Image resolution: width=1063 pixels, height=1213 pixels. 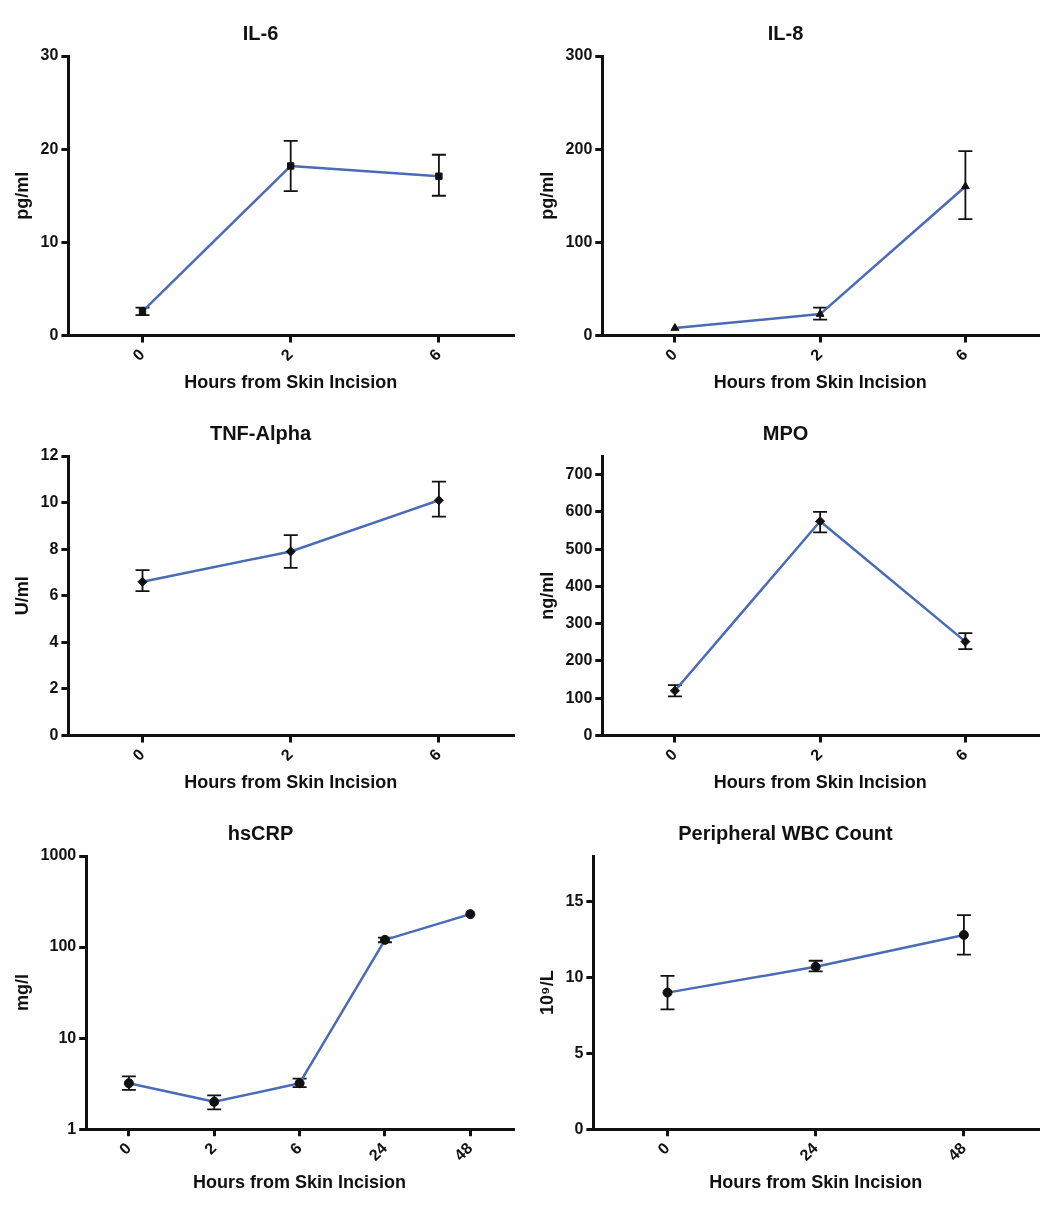 I want to click on y-axis-title: ng/ml, so click(x=546, y=595).